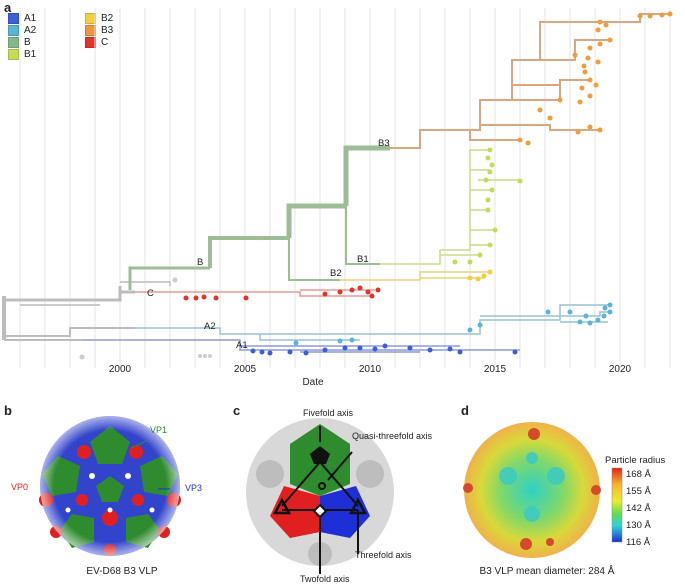 The height and width of the screenshot is (584, 685). What do you see at coordinates (465, 410) in the screenshot?
I see `panel-letter-d: d` at bounding box center [465, 410].